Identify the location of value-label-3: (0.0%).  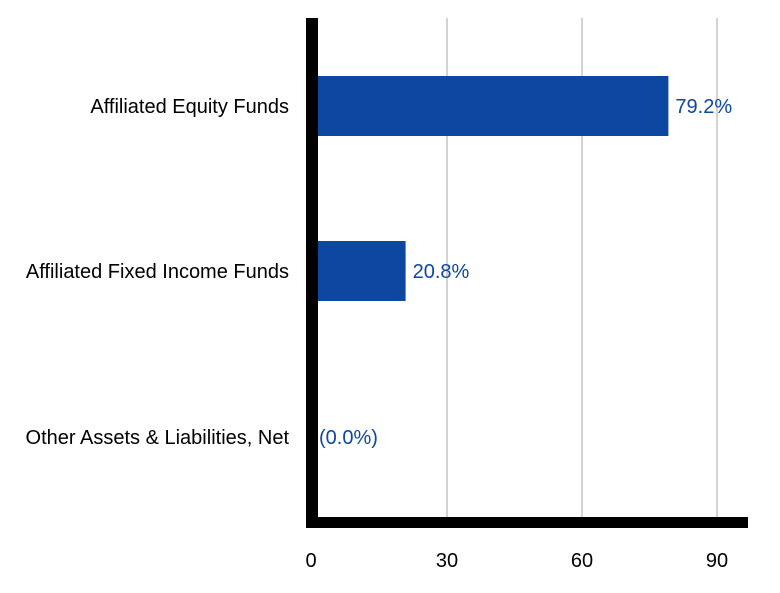
(348, 438).